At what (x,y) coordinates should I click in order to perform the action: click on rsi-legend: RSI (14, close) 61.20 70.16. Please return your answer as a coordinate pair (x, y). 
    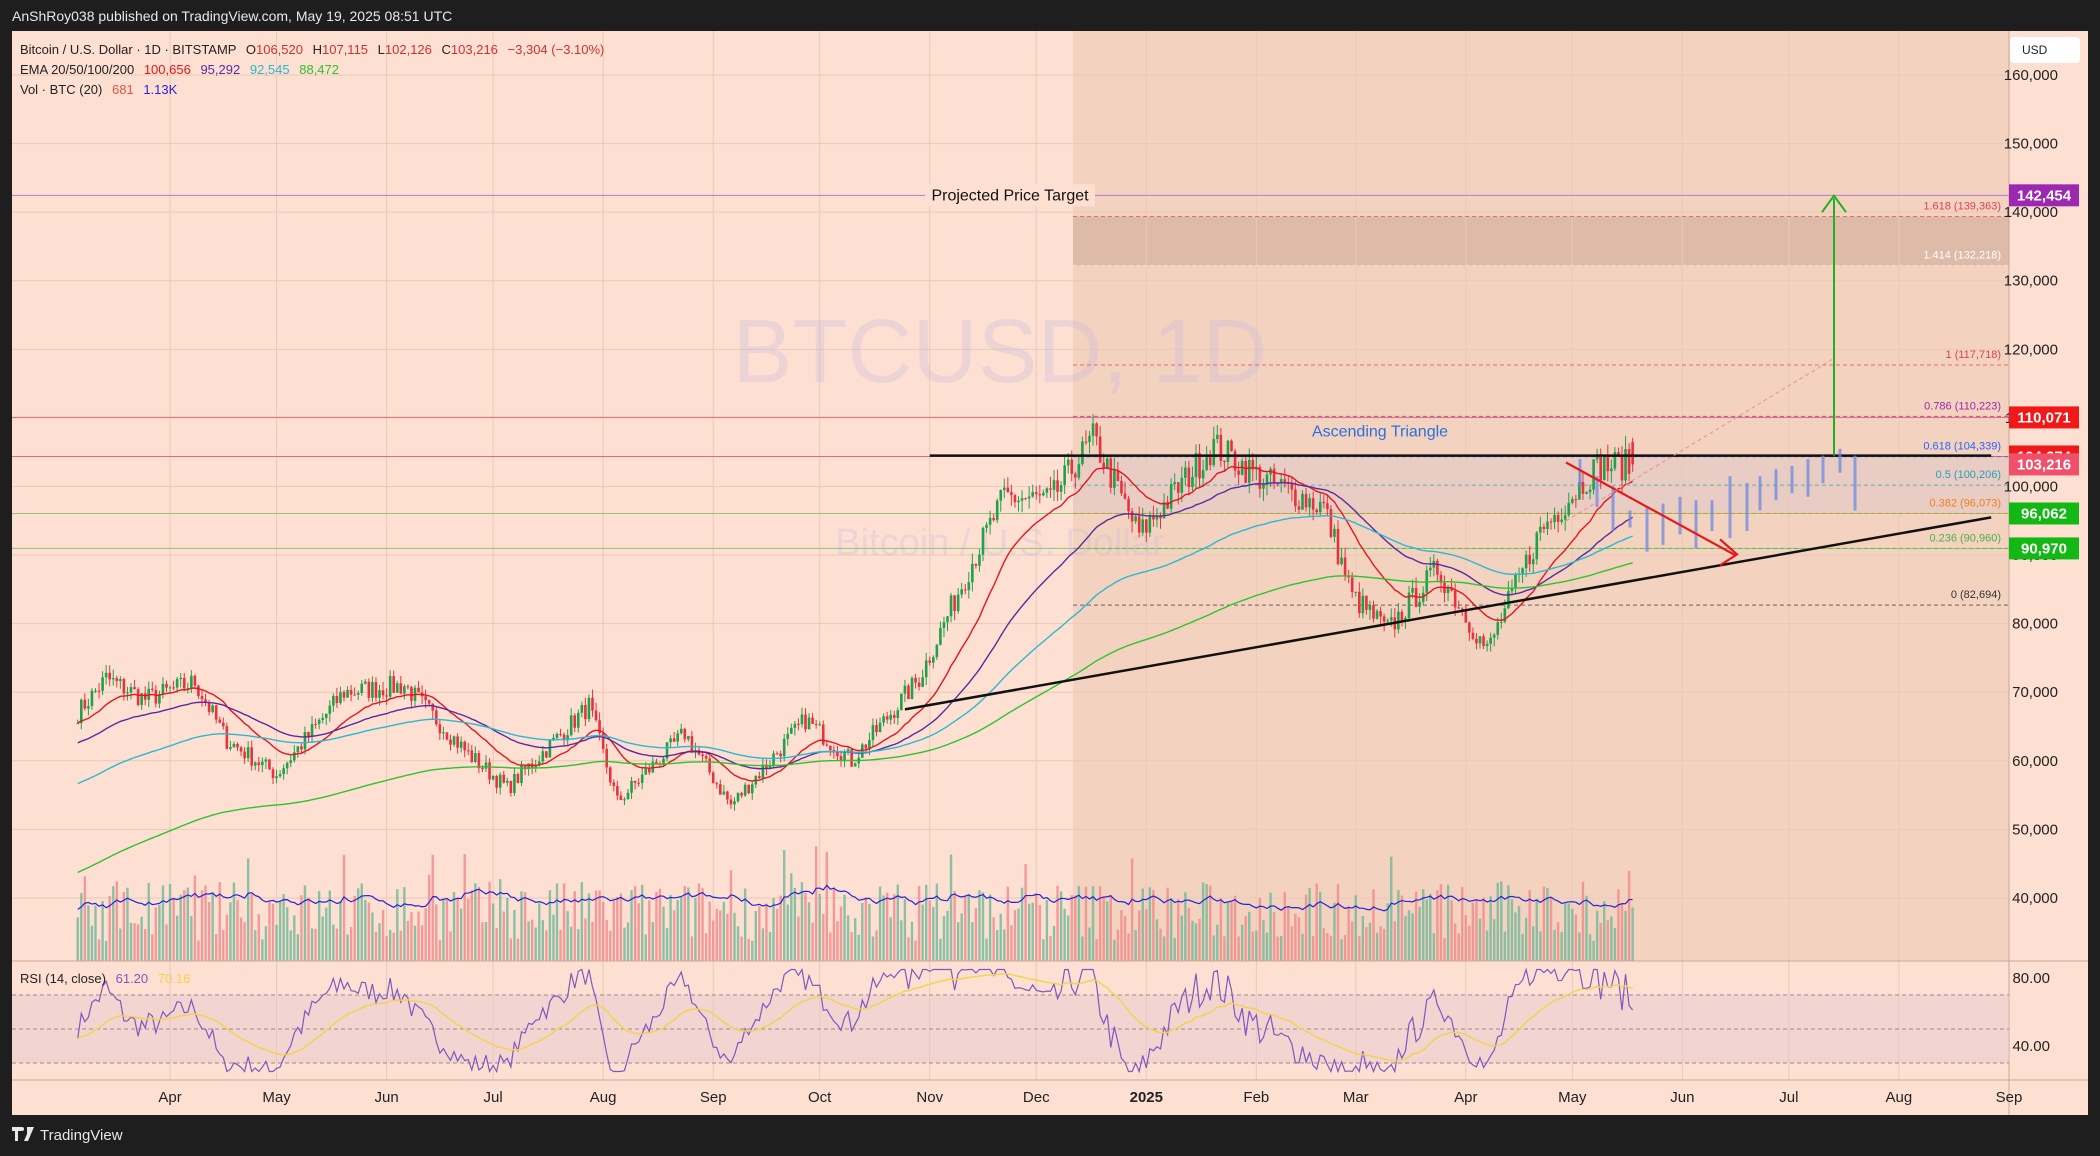
    Looking at the image, I should click on (105, 978).